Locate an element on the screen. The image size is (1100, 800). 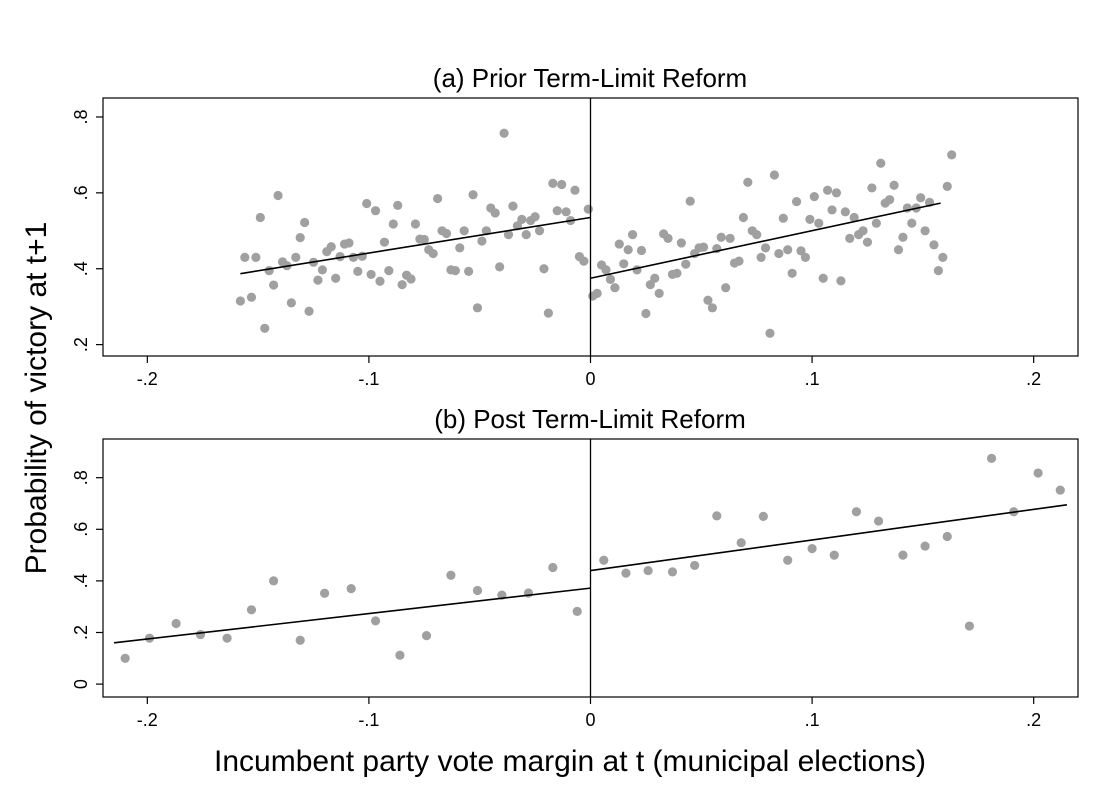
panel-b-x-axis: -.2 -.1 0 .1 .2 is located at coordinates (589, 713).